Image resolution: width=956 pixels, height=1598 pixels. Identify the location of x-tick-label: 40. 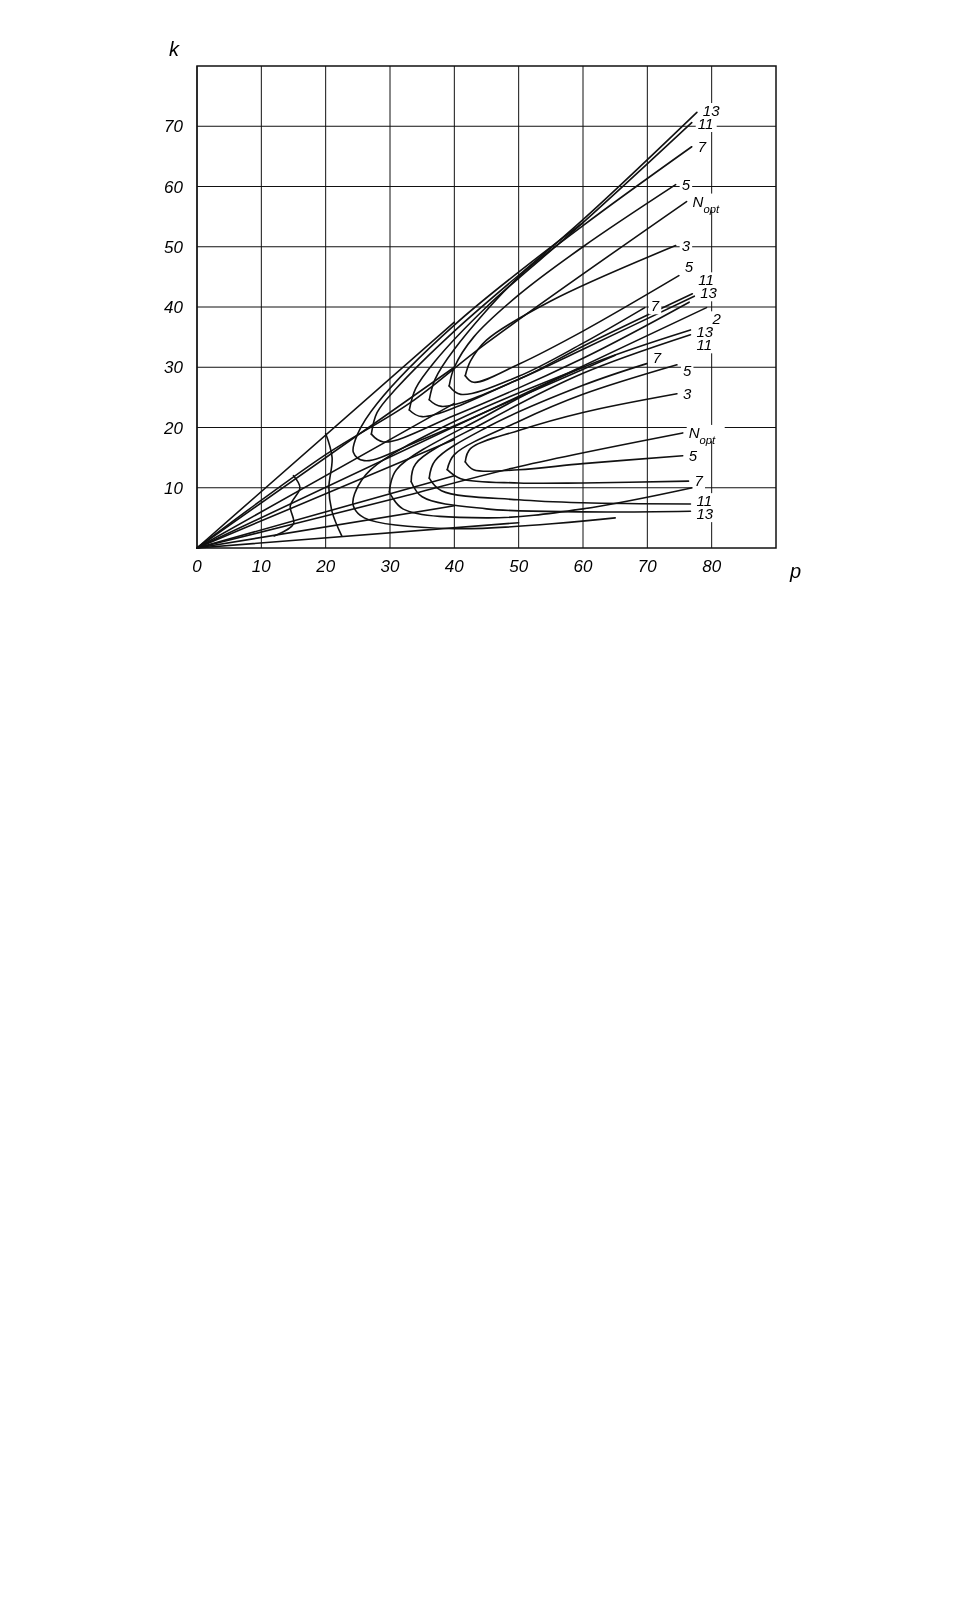
(454, 566).